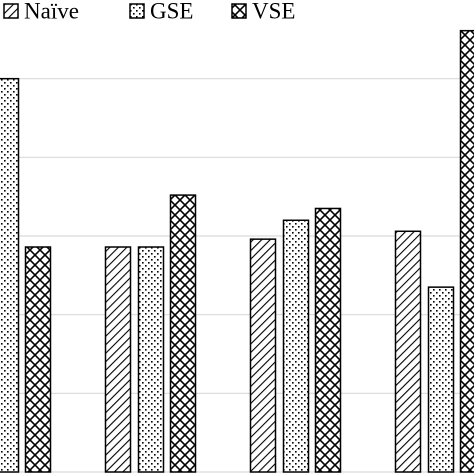  Describe the element at coordinates (171, 11) in the screenshot. I see `legend-label: GSE` at that location.